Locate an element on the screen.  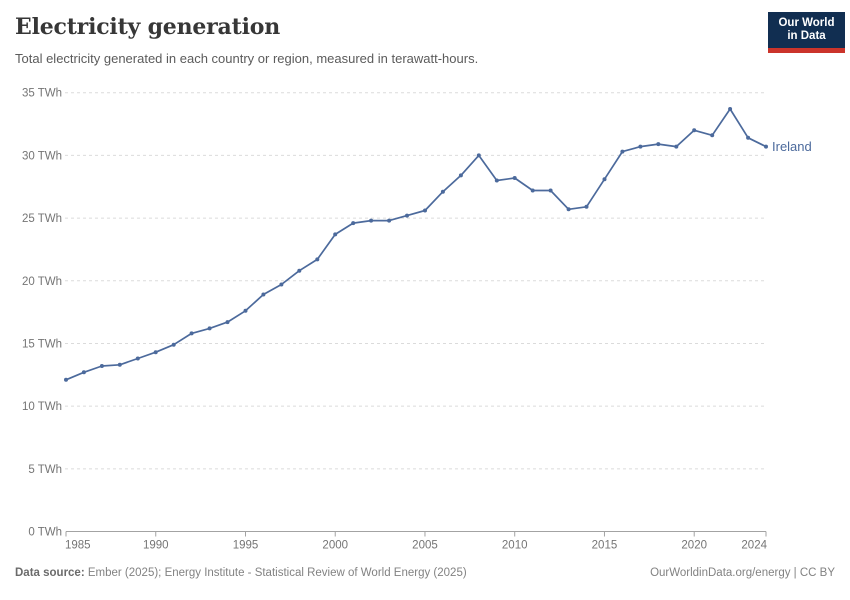
x-tick-label-2015: 2015 is located at coordinates (605, 546).